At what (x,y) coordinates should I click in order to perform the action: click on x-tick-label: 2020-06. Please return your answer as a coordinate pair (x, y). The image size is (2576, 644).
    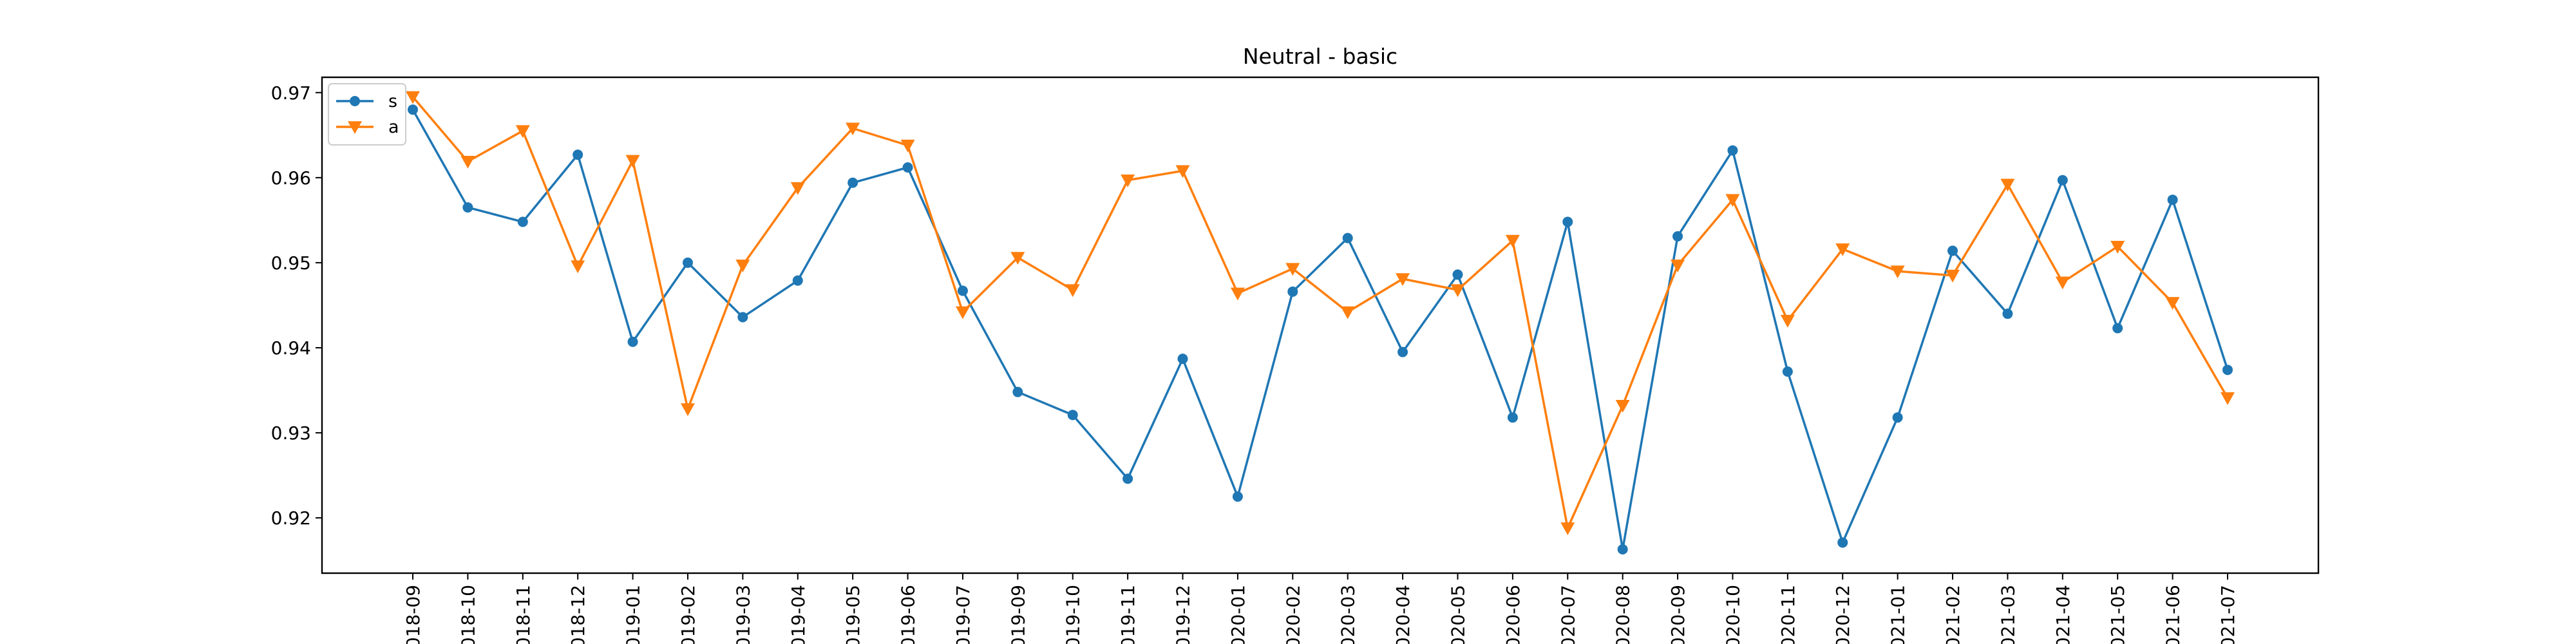
    Looking at the image, I should click on (1513, 614).